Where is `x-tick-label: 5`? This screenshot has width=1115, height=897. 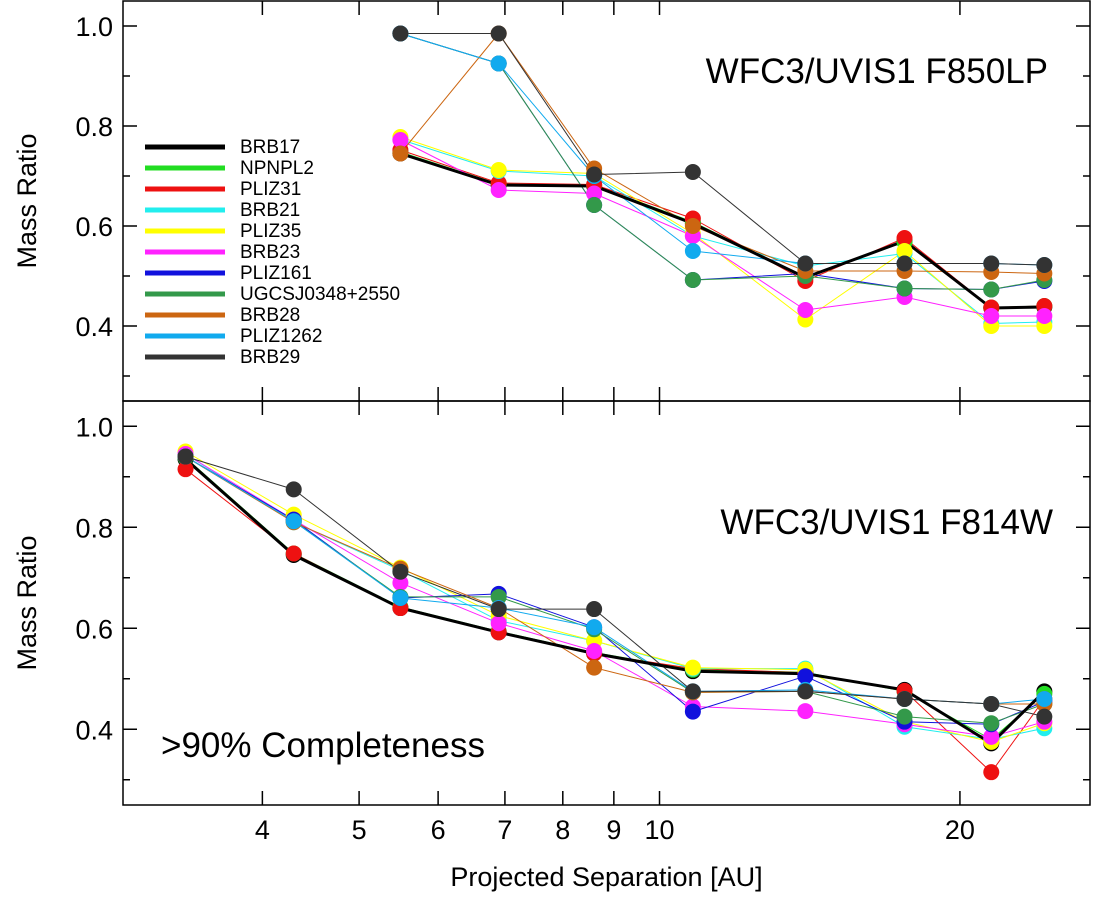 x-tick-label: 5 is located at coordinates (359, 830).